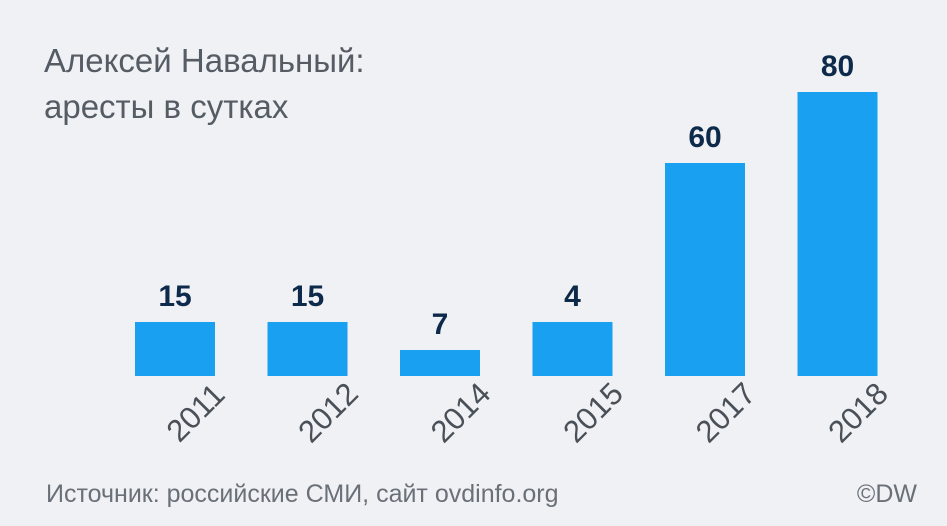 Image resolution: width=947 pixels, height=526 pixels. Describe the element at coordinates (166, 106) in the screenshot. I see `chart-subtitle: аресты в сутках` at that location.